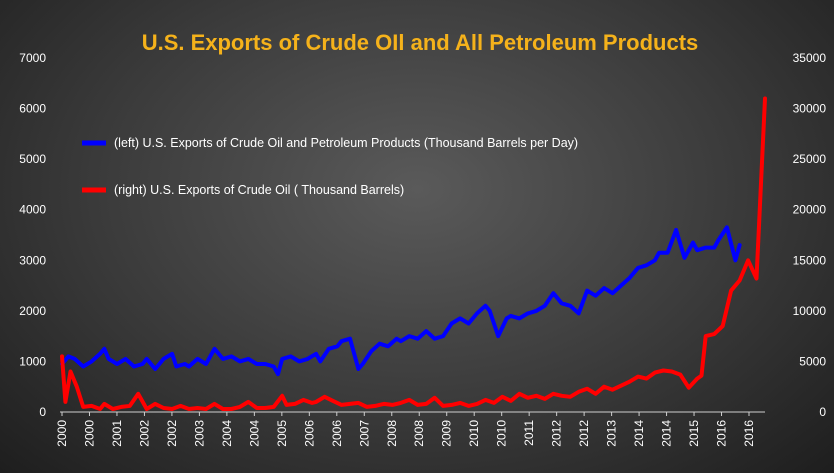 The image size is (834, 473). What do you see at coordinates (810, 58) in the screenshot?
I see `right-tick-label: 35000` at bounding box center [810, 58].